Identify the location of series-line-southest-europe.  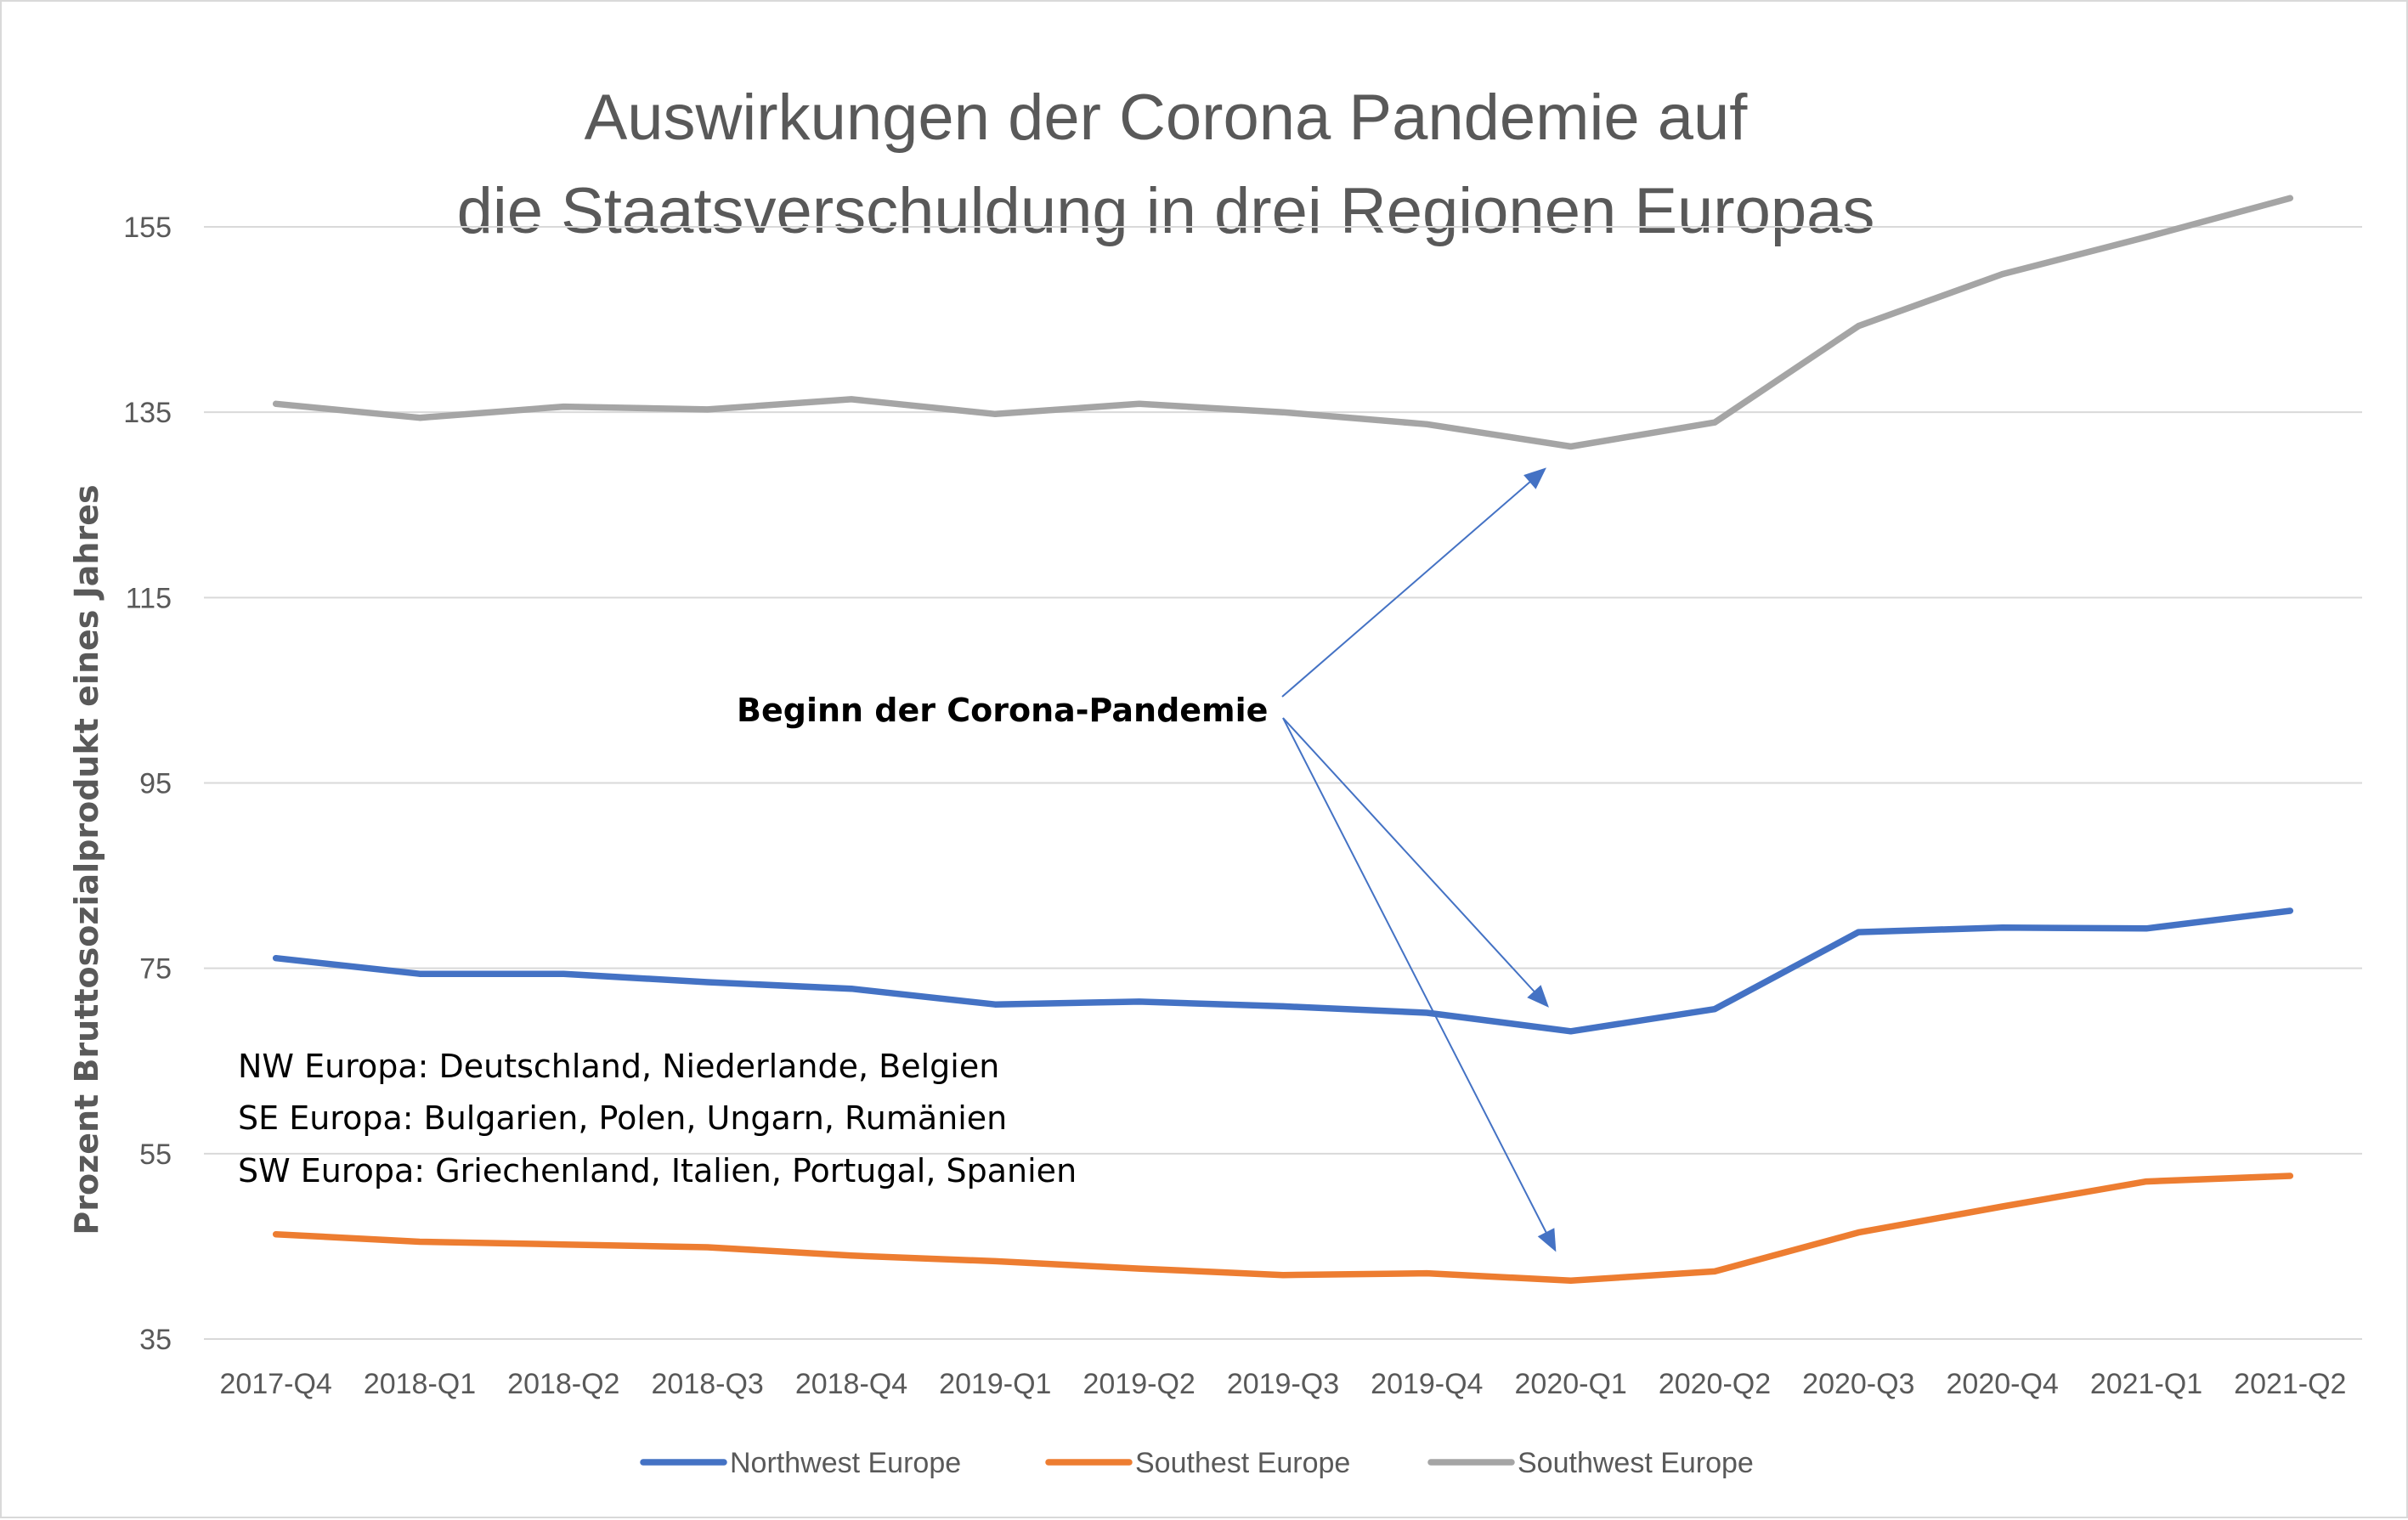
(1283, 1228).